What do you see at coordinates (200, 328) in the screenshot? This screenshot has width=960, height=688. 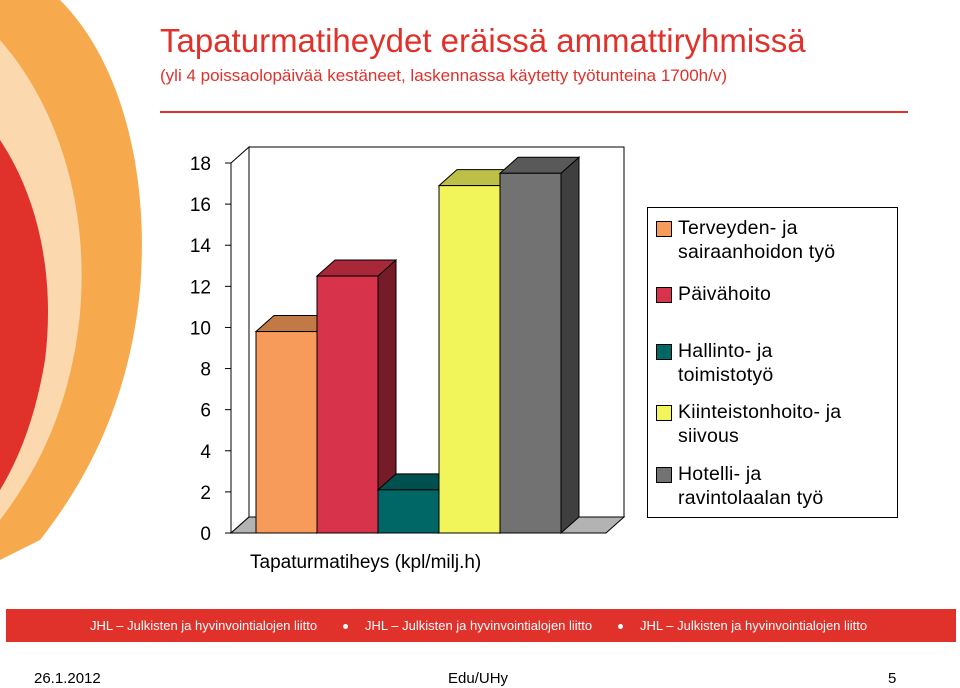 I see `y-tick-label: 10` at bounding box center [200, 328].